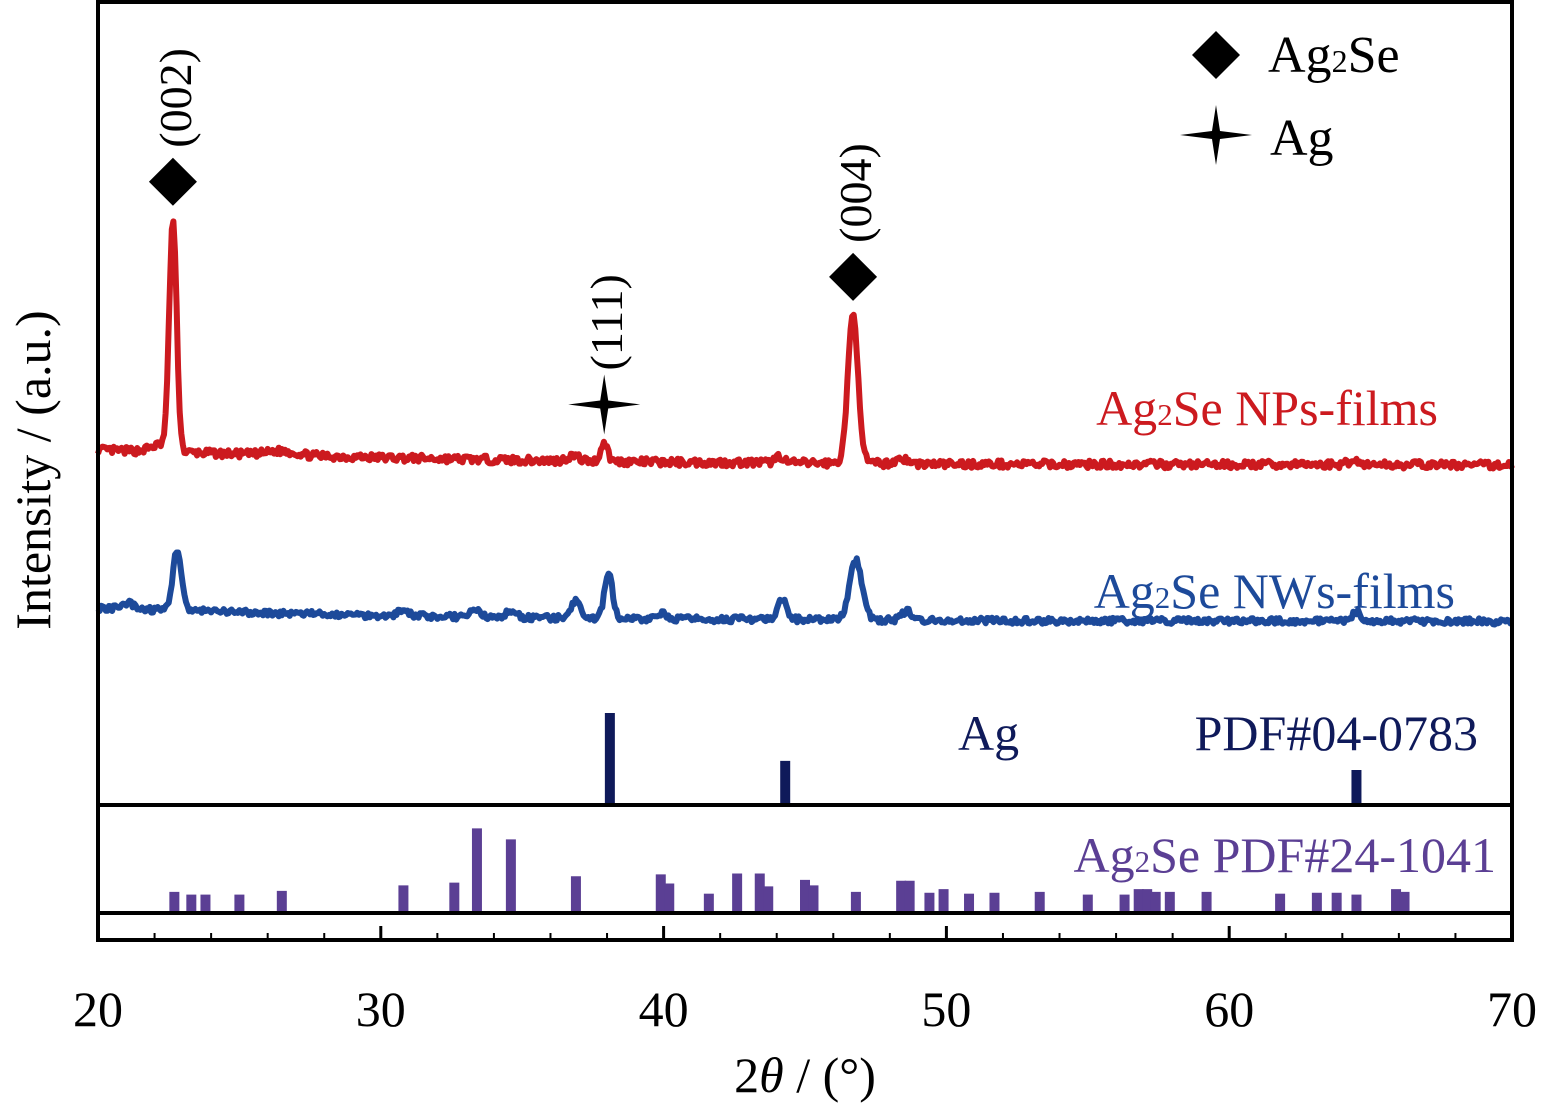 Image resolution: width=1542 pixels, height=1108 pixels. Describe the element at coordinates (98, 1009) in the screenshot. I see `x-tick-label: 20` at that location.